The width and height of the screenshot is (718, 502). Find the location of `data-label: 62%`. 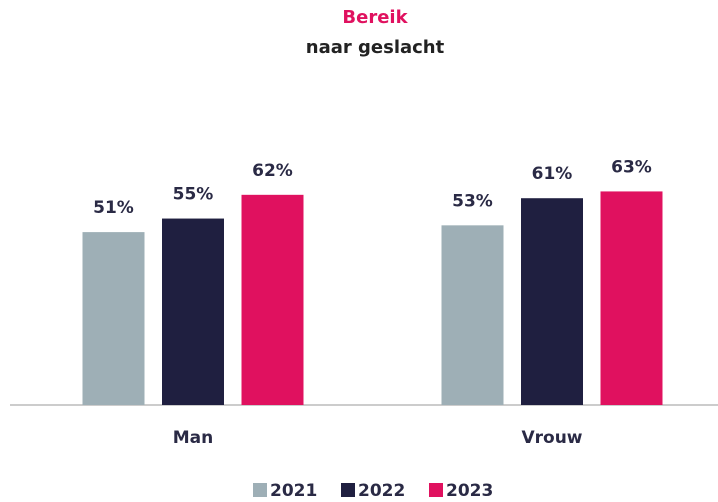

data-label: 62% is located at coordinates (272, 171).